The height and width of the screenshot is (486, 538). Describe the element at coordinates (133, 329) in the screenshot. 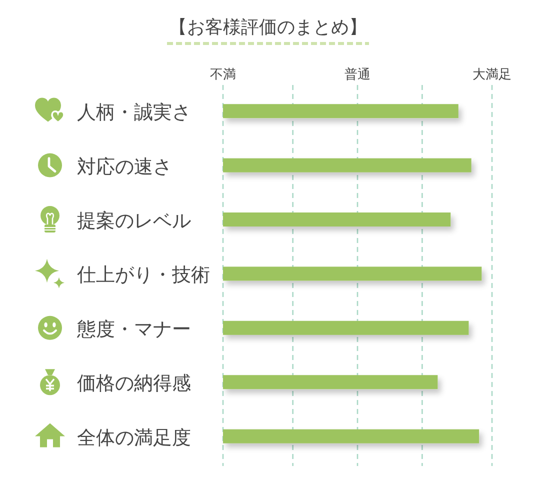

I see `y-tick-label: 態度・マナー` at that location.